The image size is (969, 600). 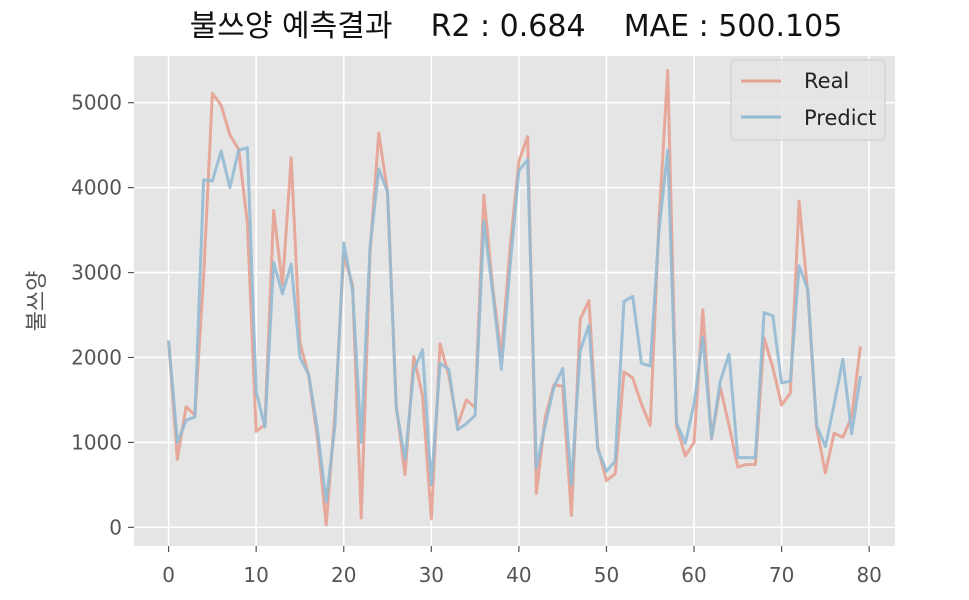 What do you see at coordinates (37, 301) in the screenshot?
I see `y-axis-label: 불쓰양` at bounding box center [37, 301].